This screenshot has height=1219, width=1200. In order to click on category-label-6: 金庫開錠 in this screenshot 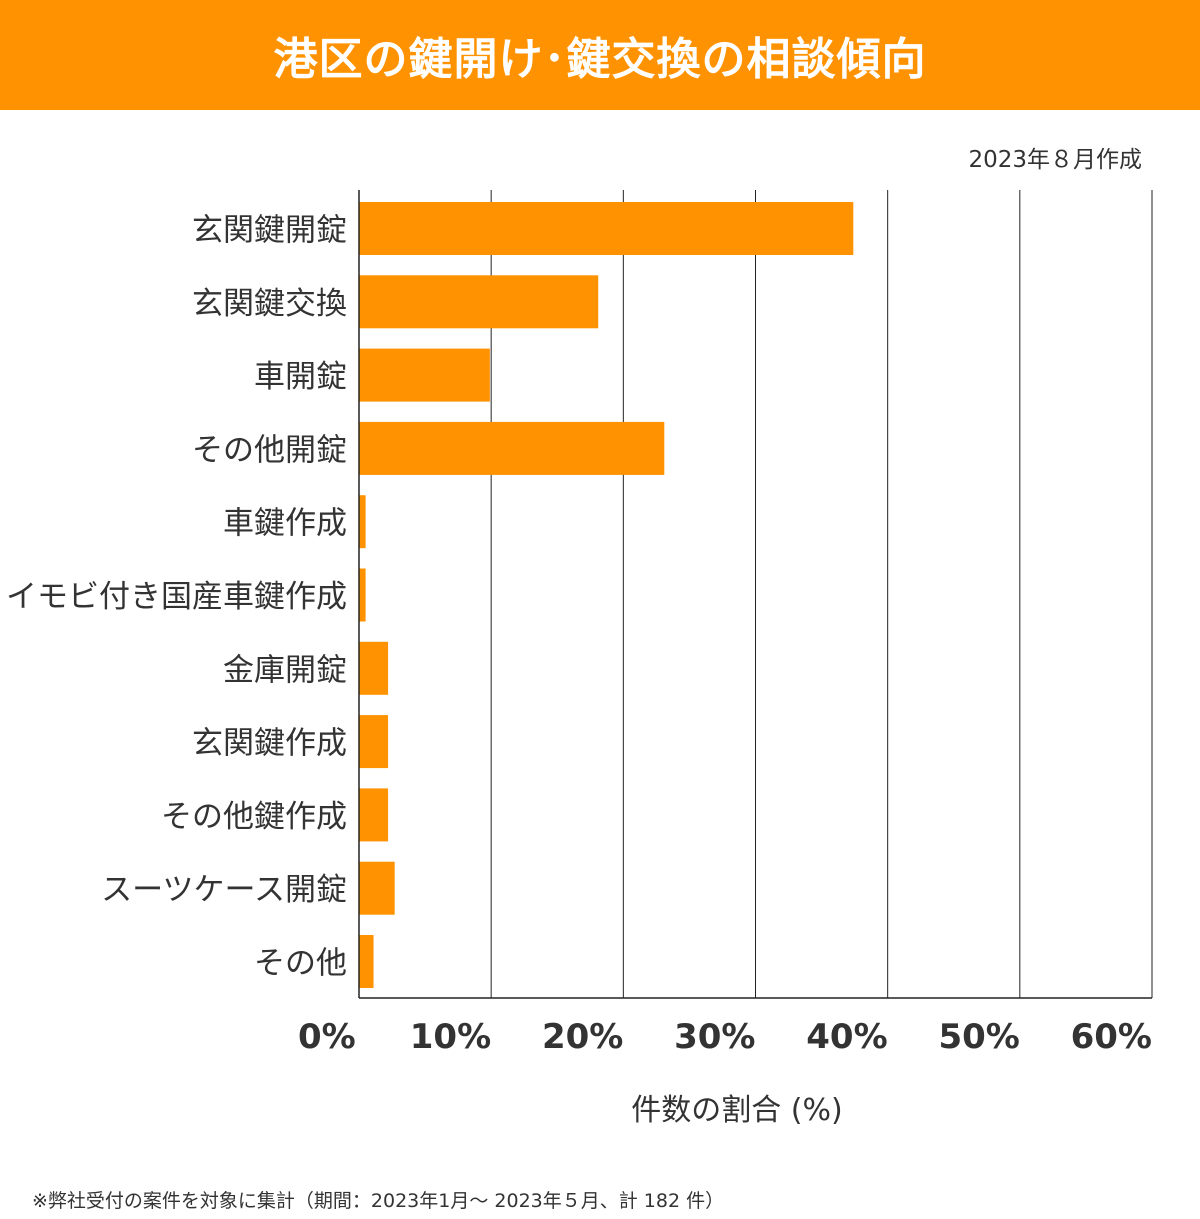, I will do `click(285, 670)`.